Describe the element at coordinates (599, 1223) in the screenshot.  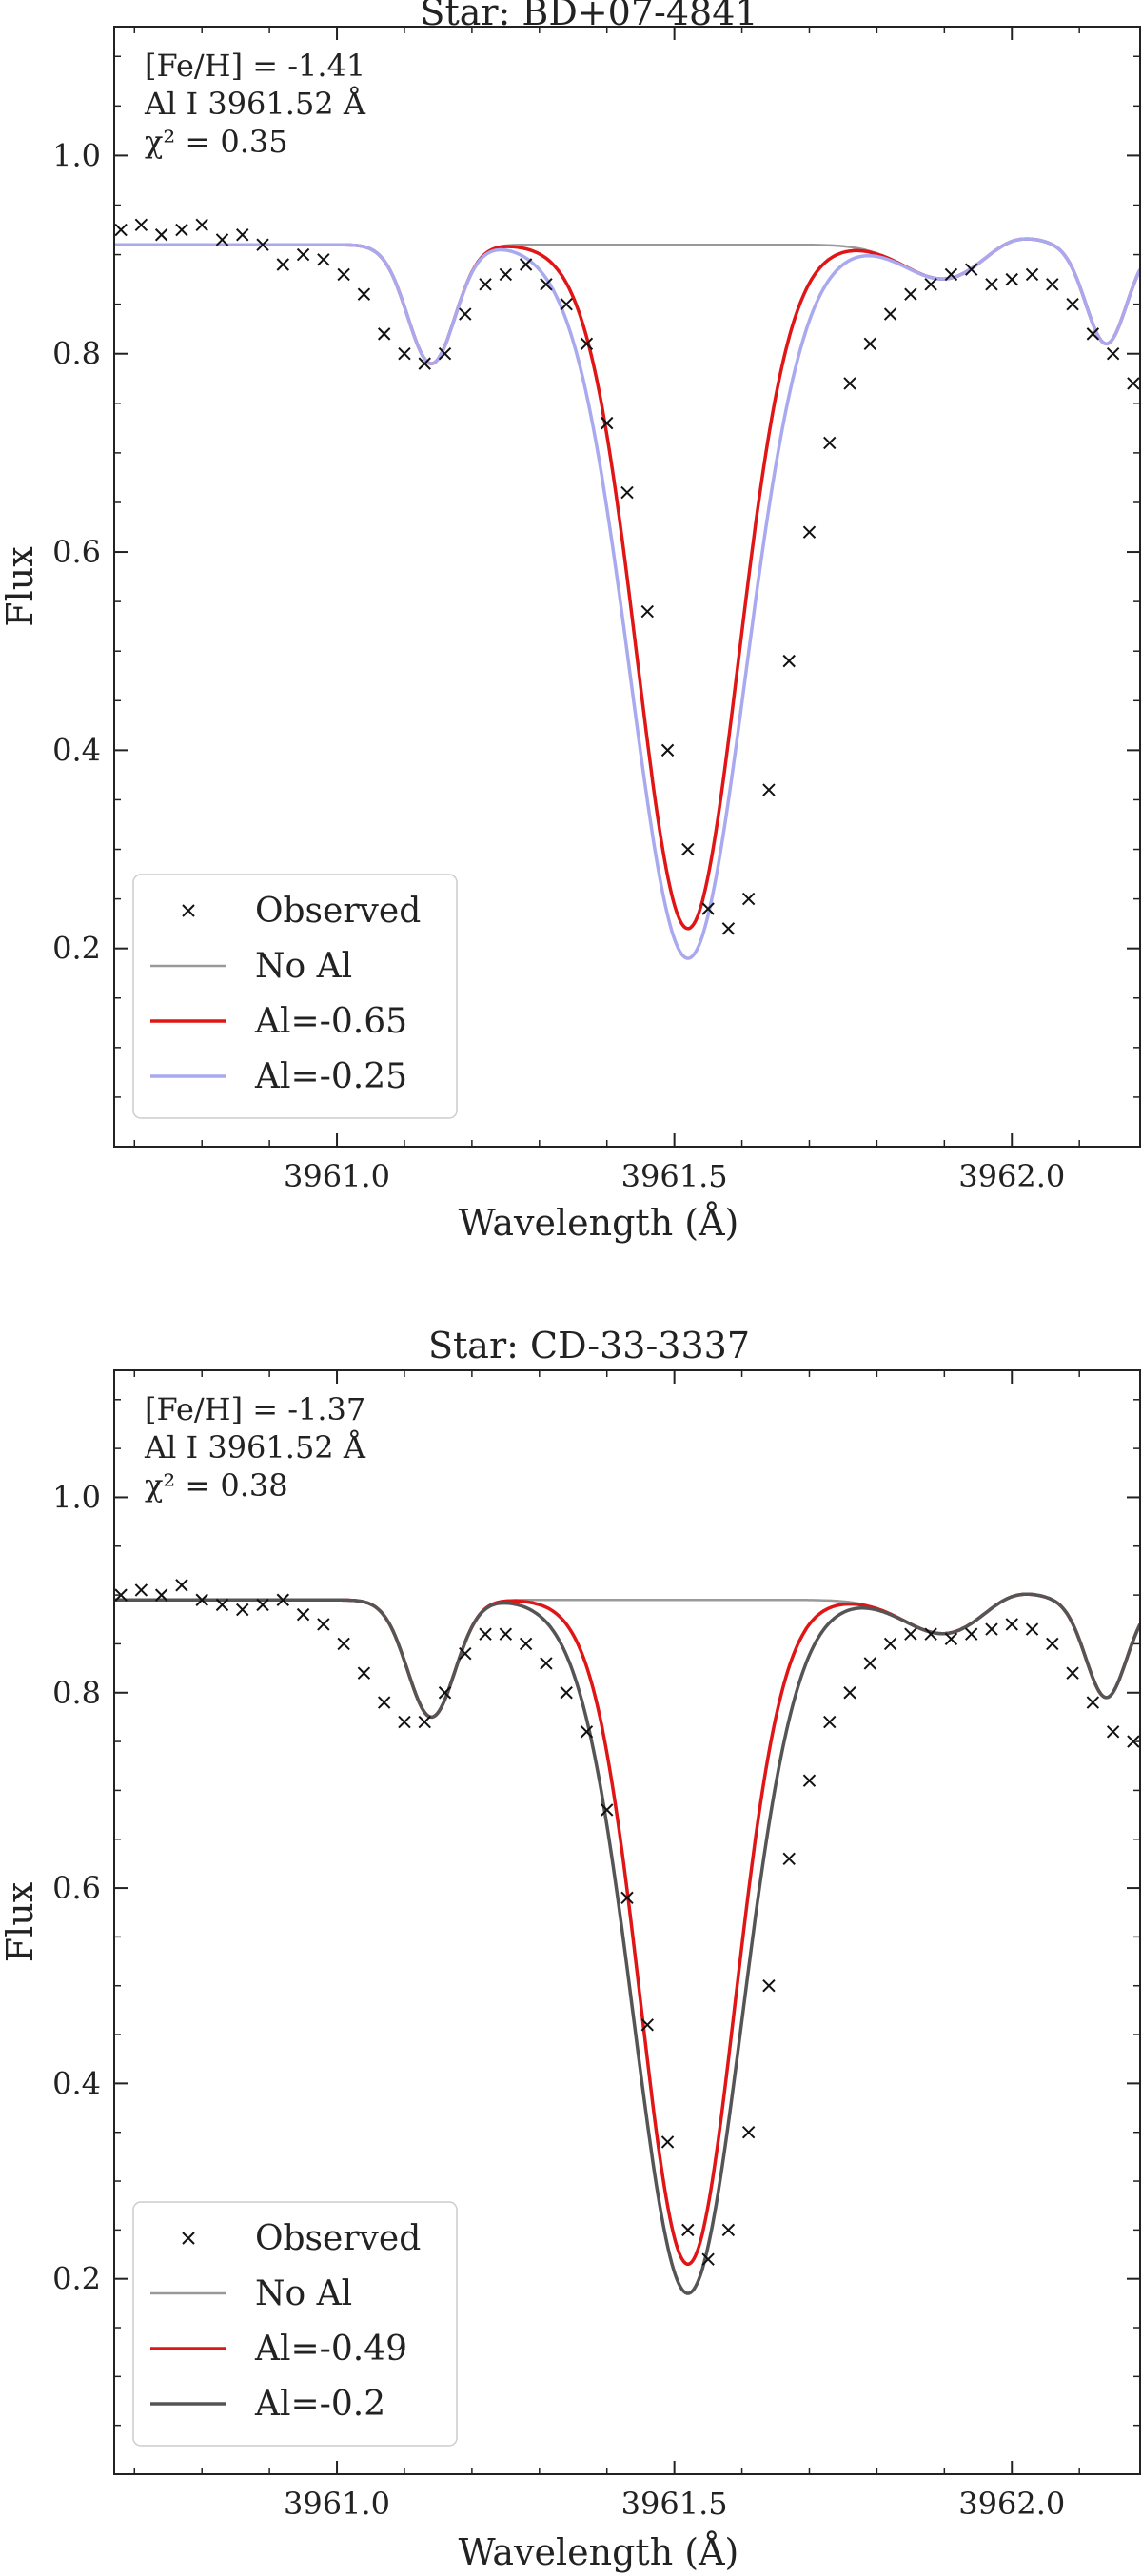
I see `x-axis-label: Wavelength (Å)` at that location.